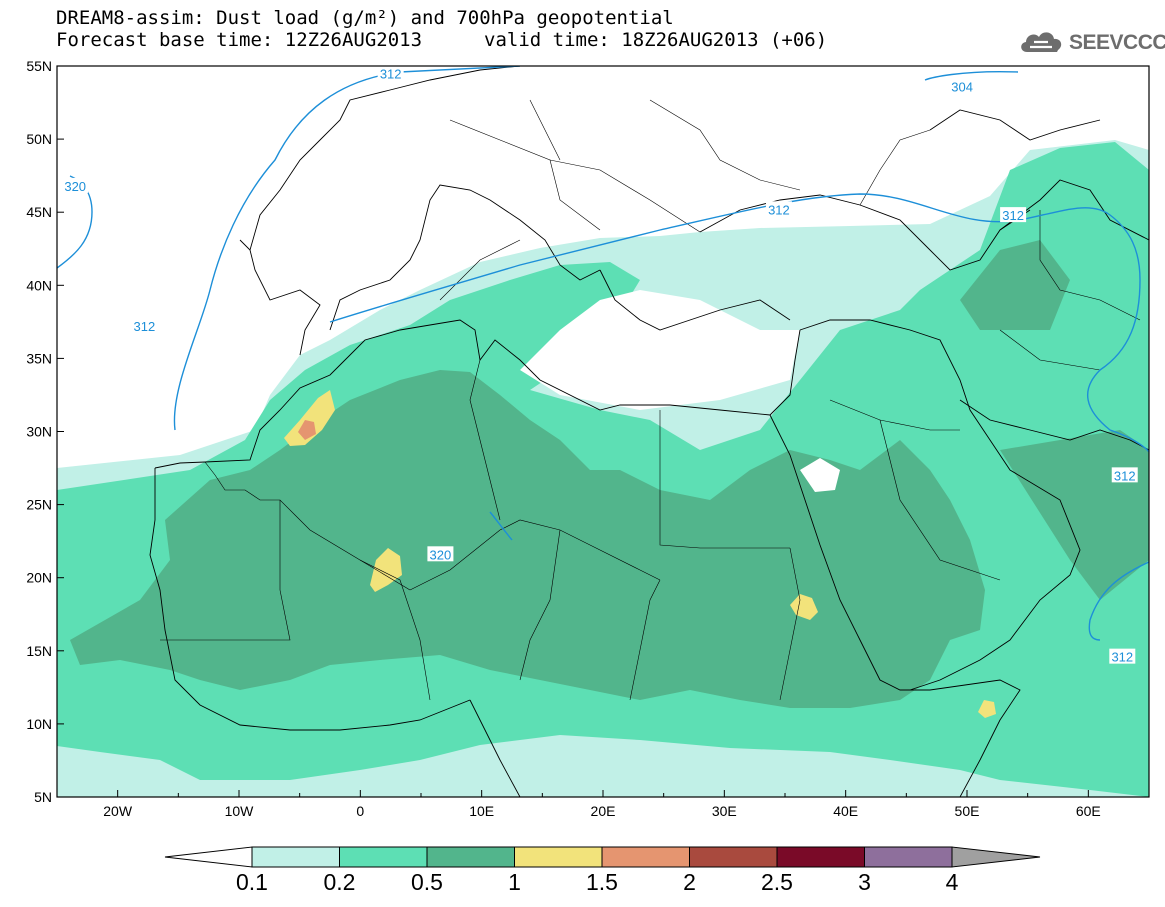 The height and width of the screenshot is (907, 1165). Describe the element at coordinates (603, 811) in the screenshot. I see `lon-label: 20E` at that location.